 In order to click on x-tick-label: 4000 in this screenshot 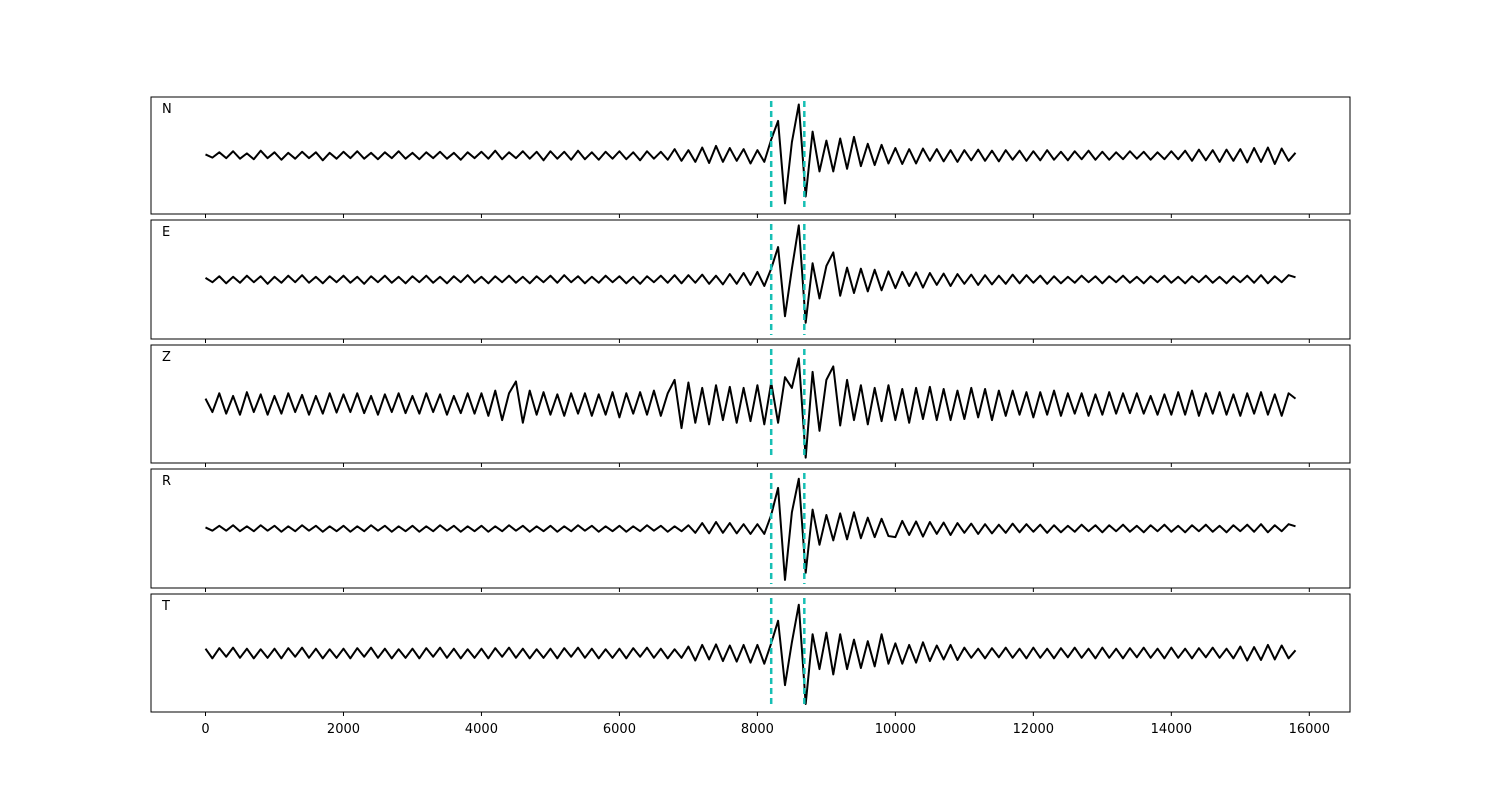, I will do `click(481, 729)`.